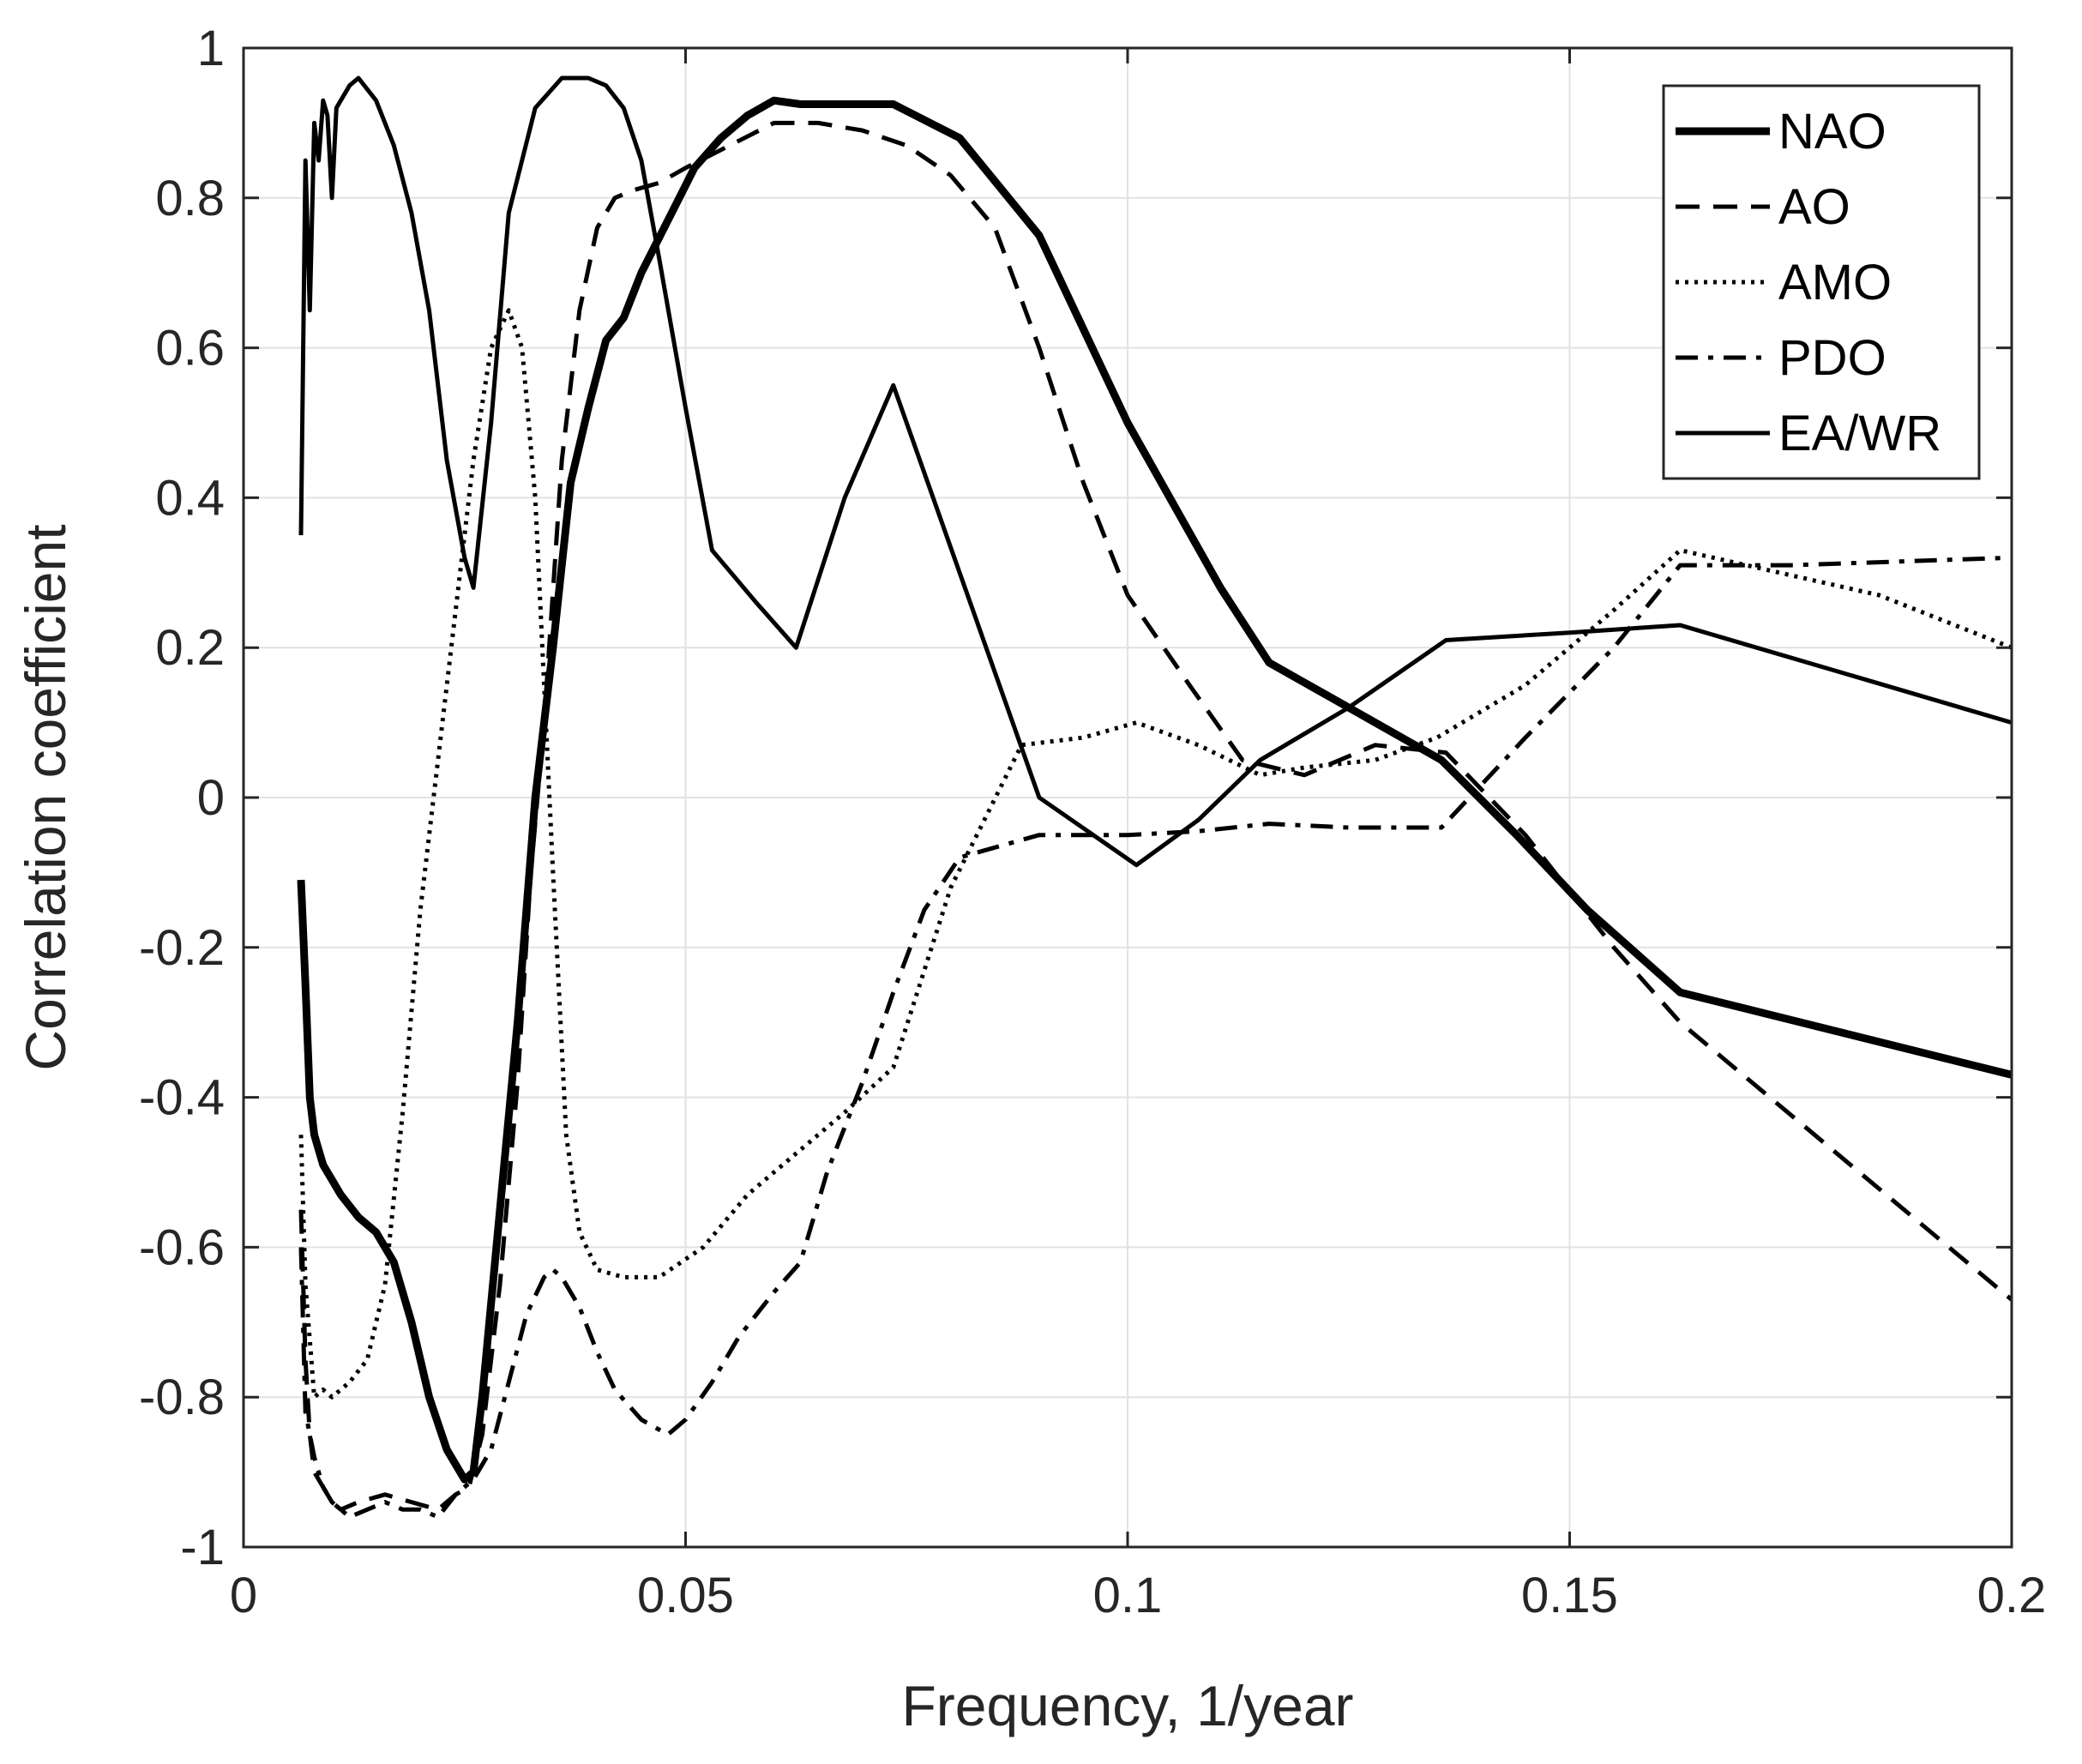 This screenshot has height=1764, width=2082. What do you see at coordinates (1832, 132) in the screenshot?
I see `legend-label-nao: NAO` at bounding box center [1832, 132].